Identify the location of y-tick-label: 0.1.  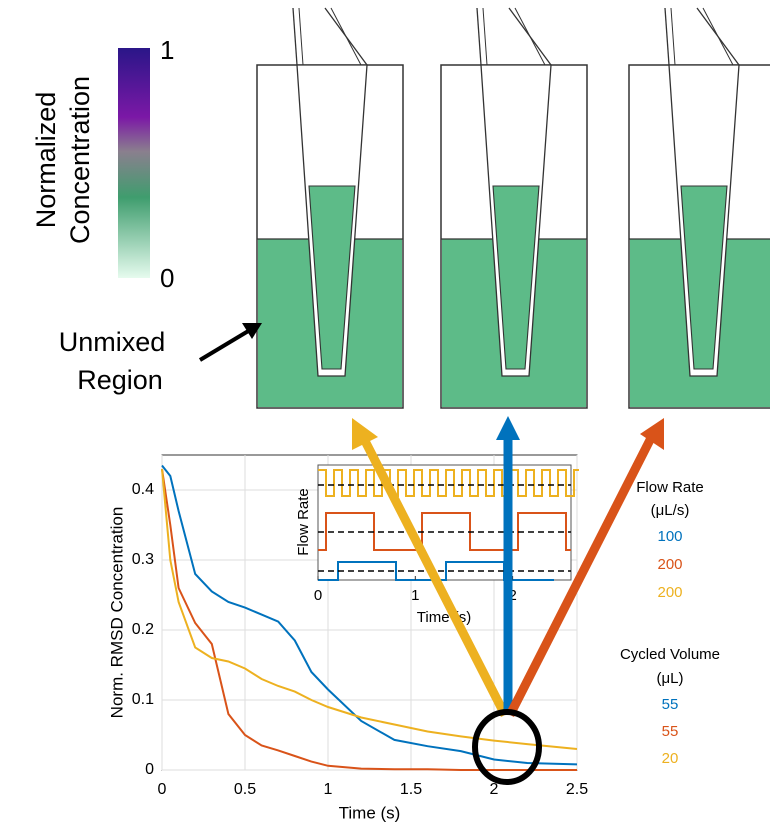
(143, 699).